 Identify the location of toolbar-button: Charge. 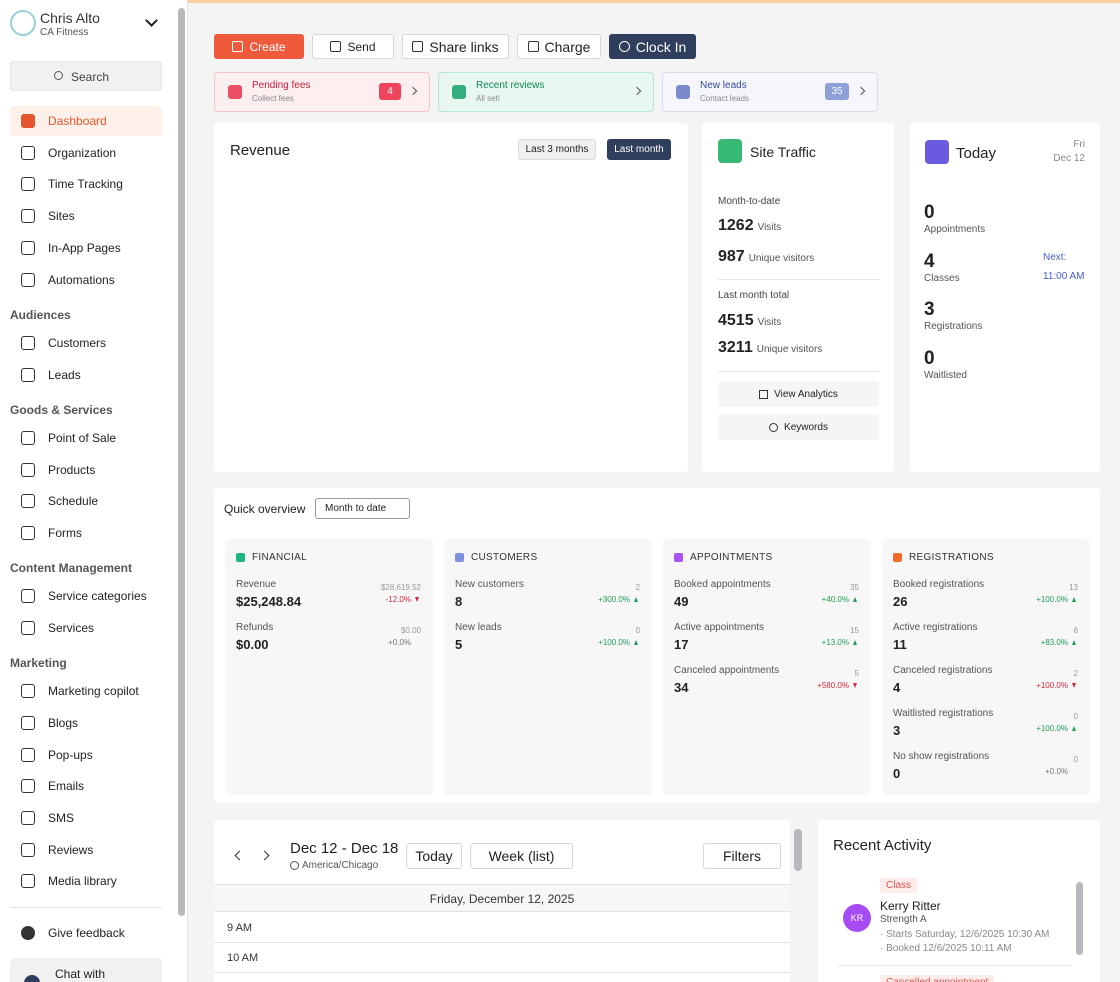
(559, 46).